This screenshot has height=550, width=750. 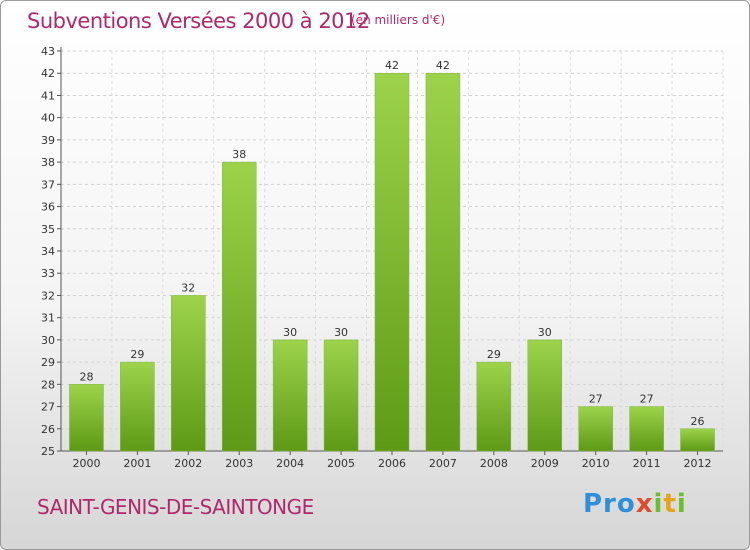 What do you see at coordinates (188, 287) in the screenshot?
I see `data-label-2002: 32` at bounding box center [188, 287].